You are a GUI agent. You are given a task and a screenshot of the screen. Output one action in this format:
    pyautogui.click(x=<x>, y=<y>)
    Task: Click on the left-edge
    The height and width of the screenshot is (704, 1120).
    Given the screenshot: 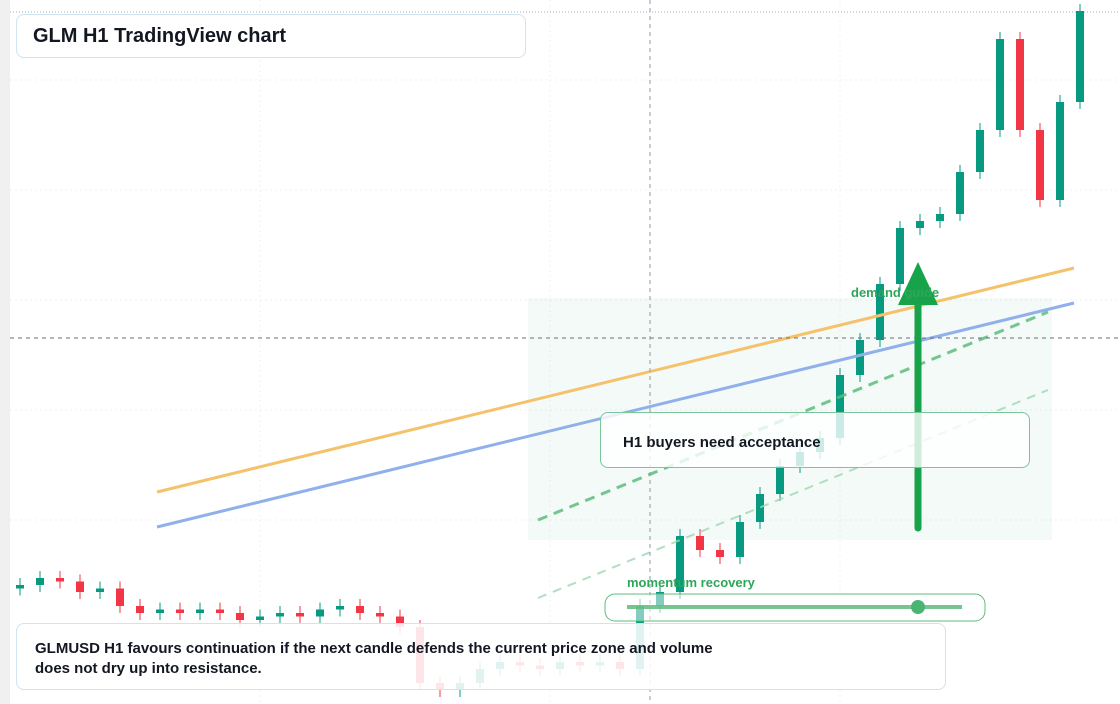 What is the action you would take?
    pyautogui.click(x=5, y=352)
    